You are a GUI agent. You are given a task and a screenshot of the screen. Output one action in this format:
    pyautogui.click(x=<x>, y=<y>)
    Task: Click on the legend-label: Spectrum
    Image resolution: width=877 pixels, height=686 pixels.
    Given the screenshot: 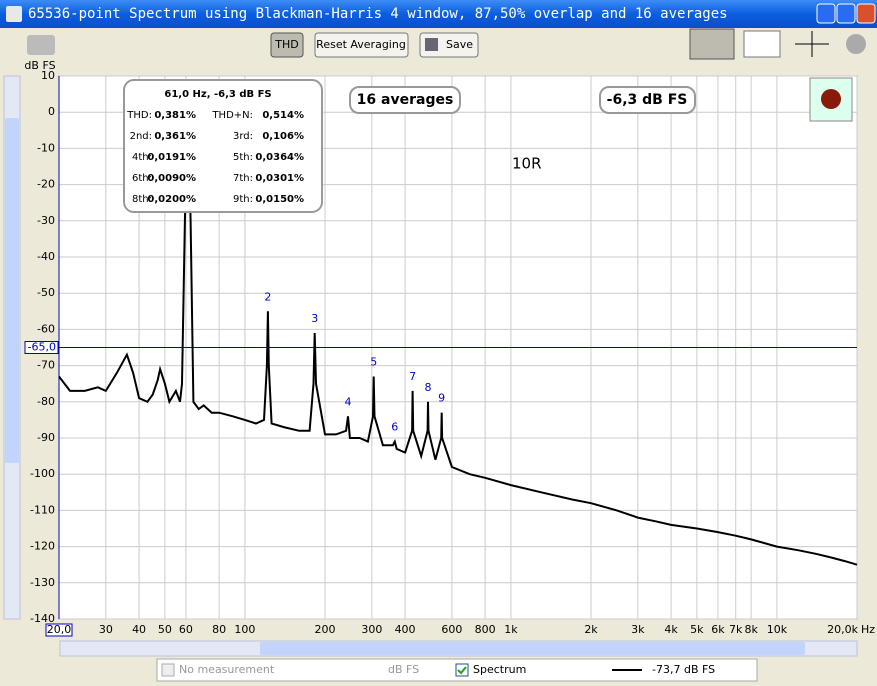 What is the action you would take?
    pyautogui.click(x=499, y=669)
    